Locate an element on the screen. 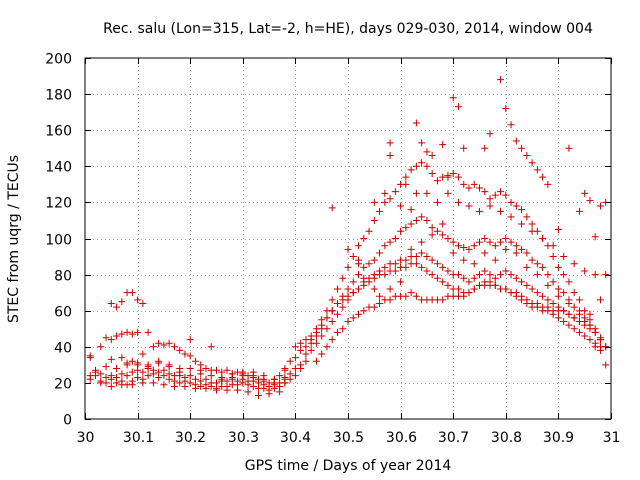  y-tick-label: 40 is located at coordinates (63, 349).